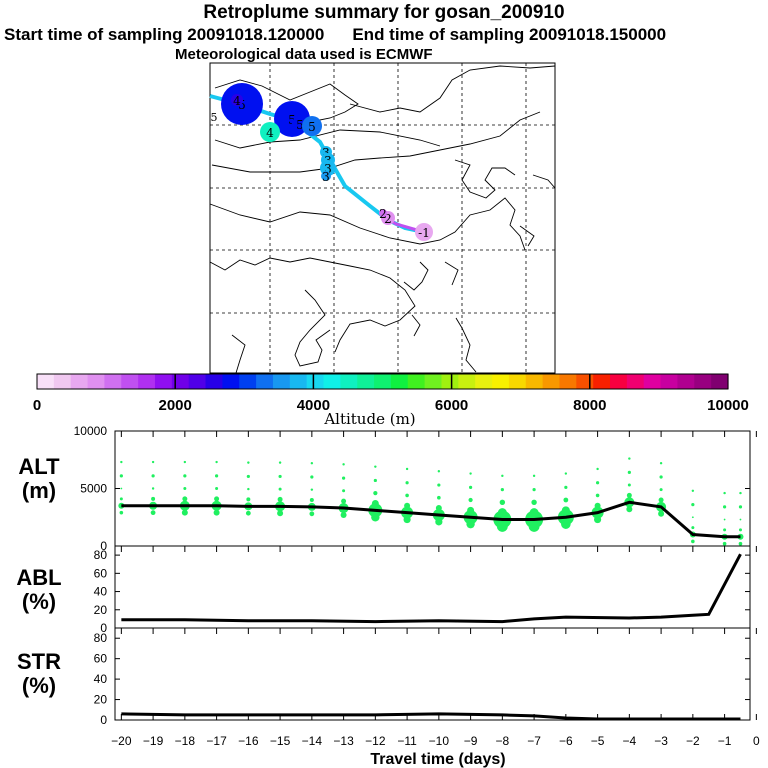 The width and height of the screenshot is (768, 768). Describe the element at coordinates (270, 133) in the screenshot. I see `trajectory-marker-label: 4` at that location.